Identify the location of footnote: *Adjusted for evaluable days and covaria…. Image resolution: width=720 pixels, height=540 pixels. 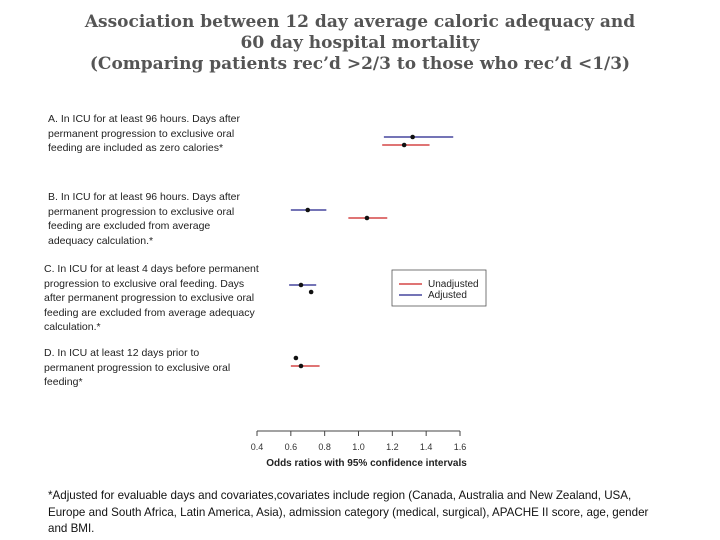
(348, 512).